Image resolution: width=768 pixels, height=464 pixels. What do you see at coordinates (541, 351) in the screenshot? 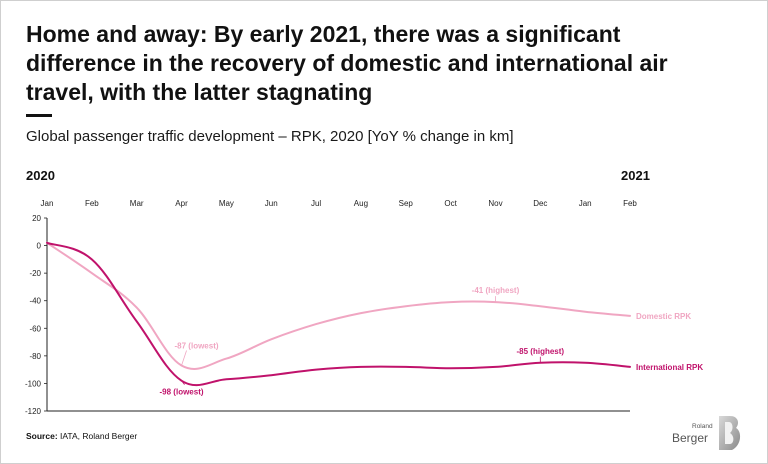
I see `annotation-label: -85 (highest)` at bounding box center [541, 351].